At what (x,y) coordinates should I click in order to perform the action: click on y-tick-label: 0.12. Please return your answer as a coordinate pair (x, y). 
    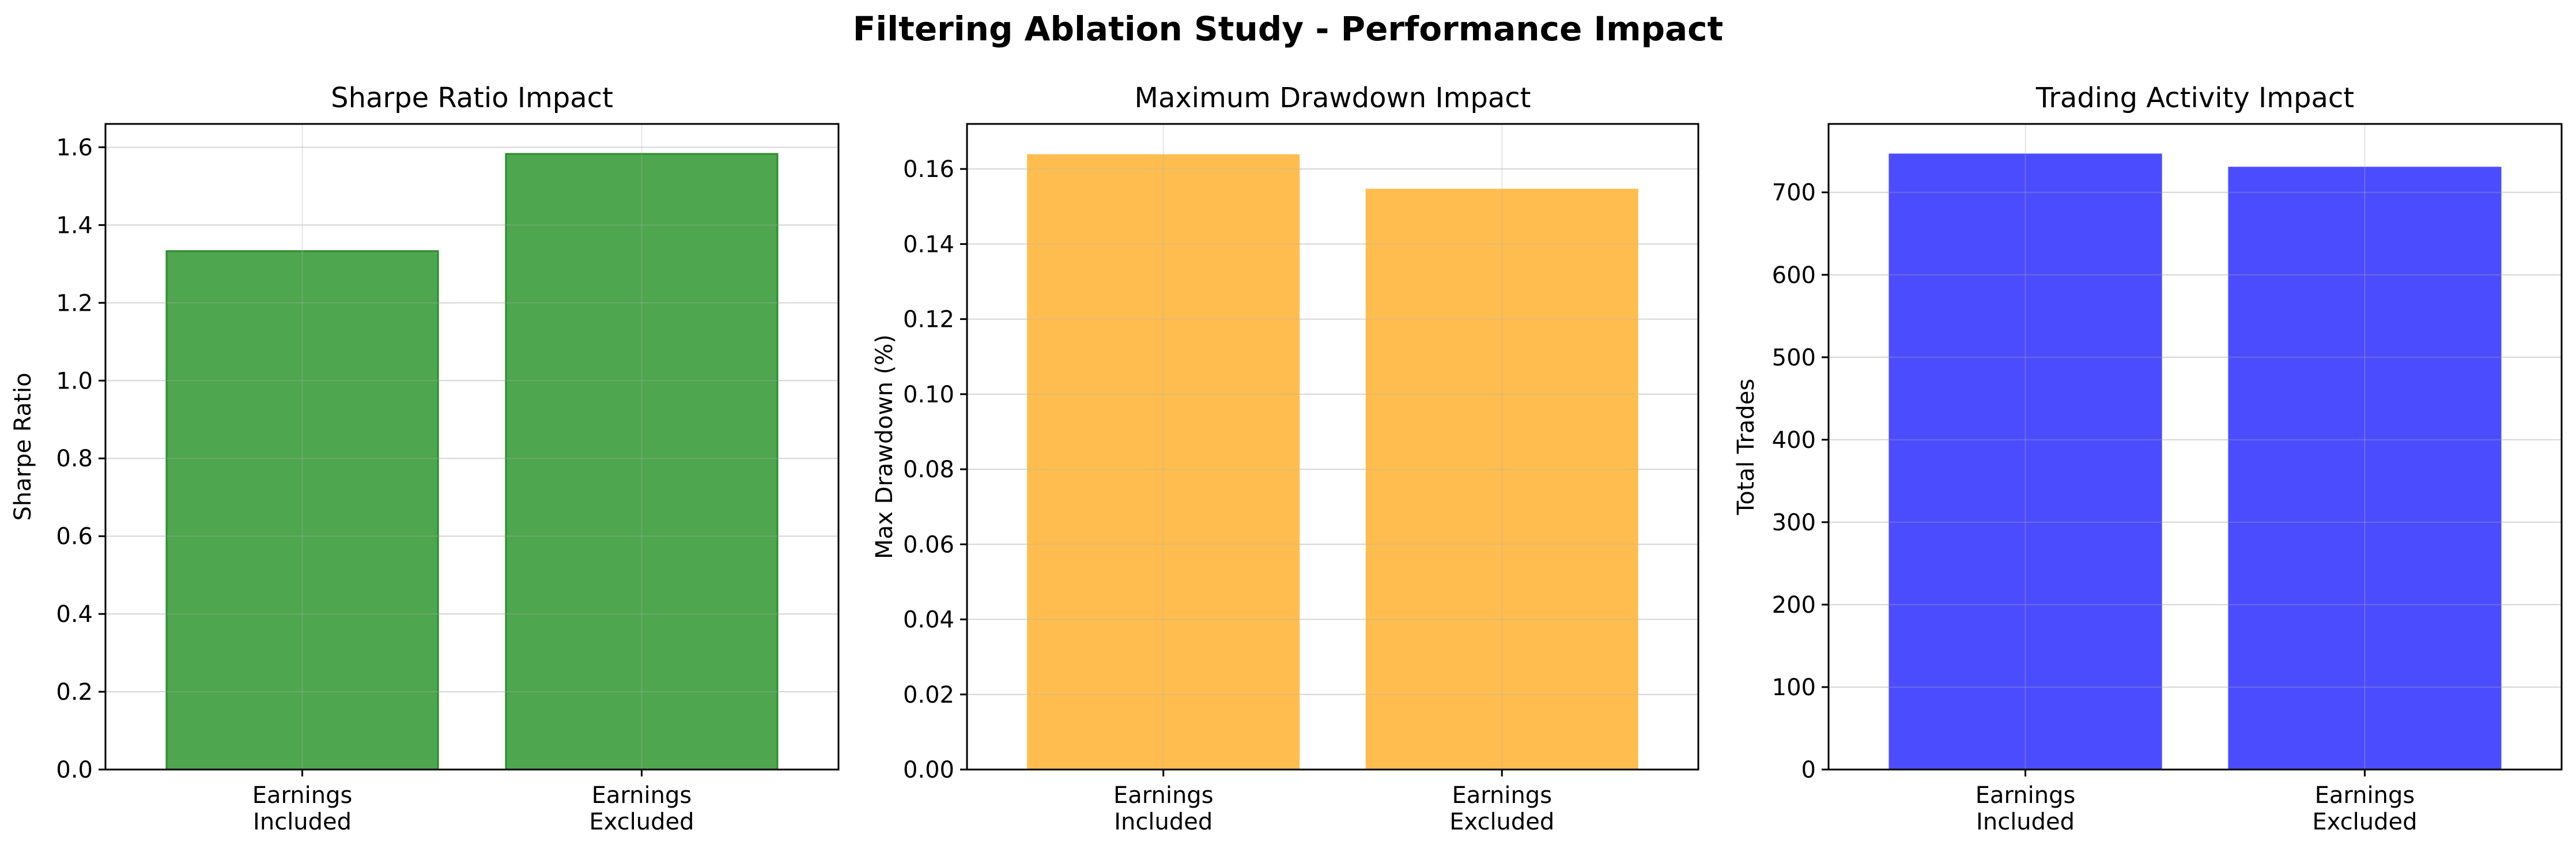
    Looking at the image, I should click on (928, 320).